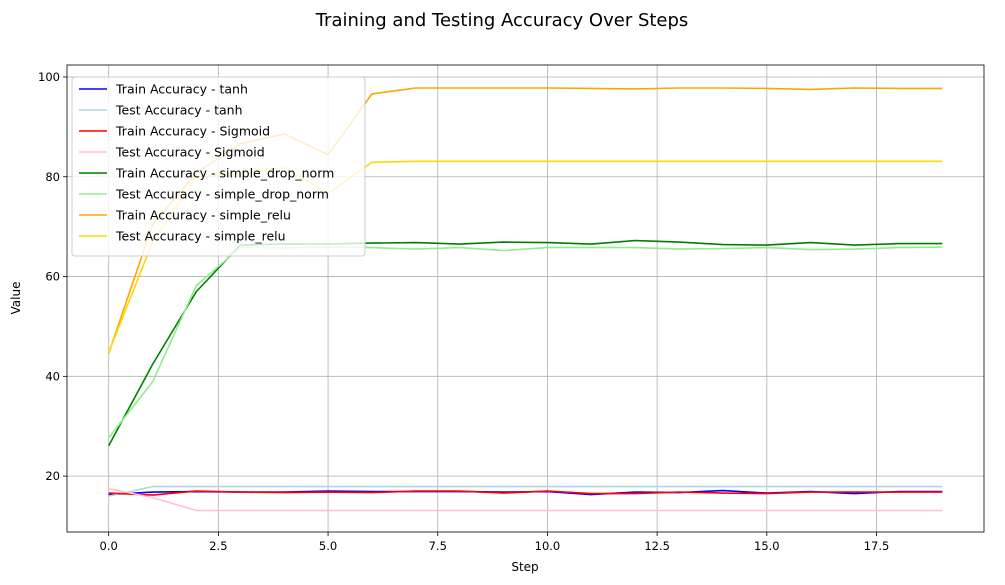 The height and width of the screenshot is (585, 1005). What do you see at coordinates (524, 567) in the screenshot?
I see `x-axis-label: Step` at bounding box center [524, 567].